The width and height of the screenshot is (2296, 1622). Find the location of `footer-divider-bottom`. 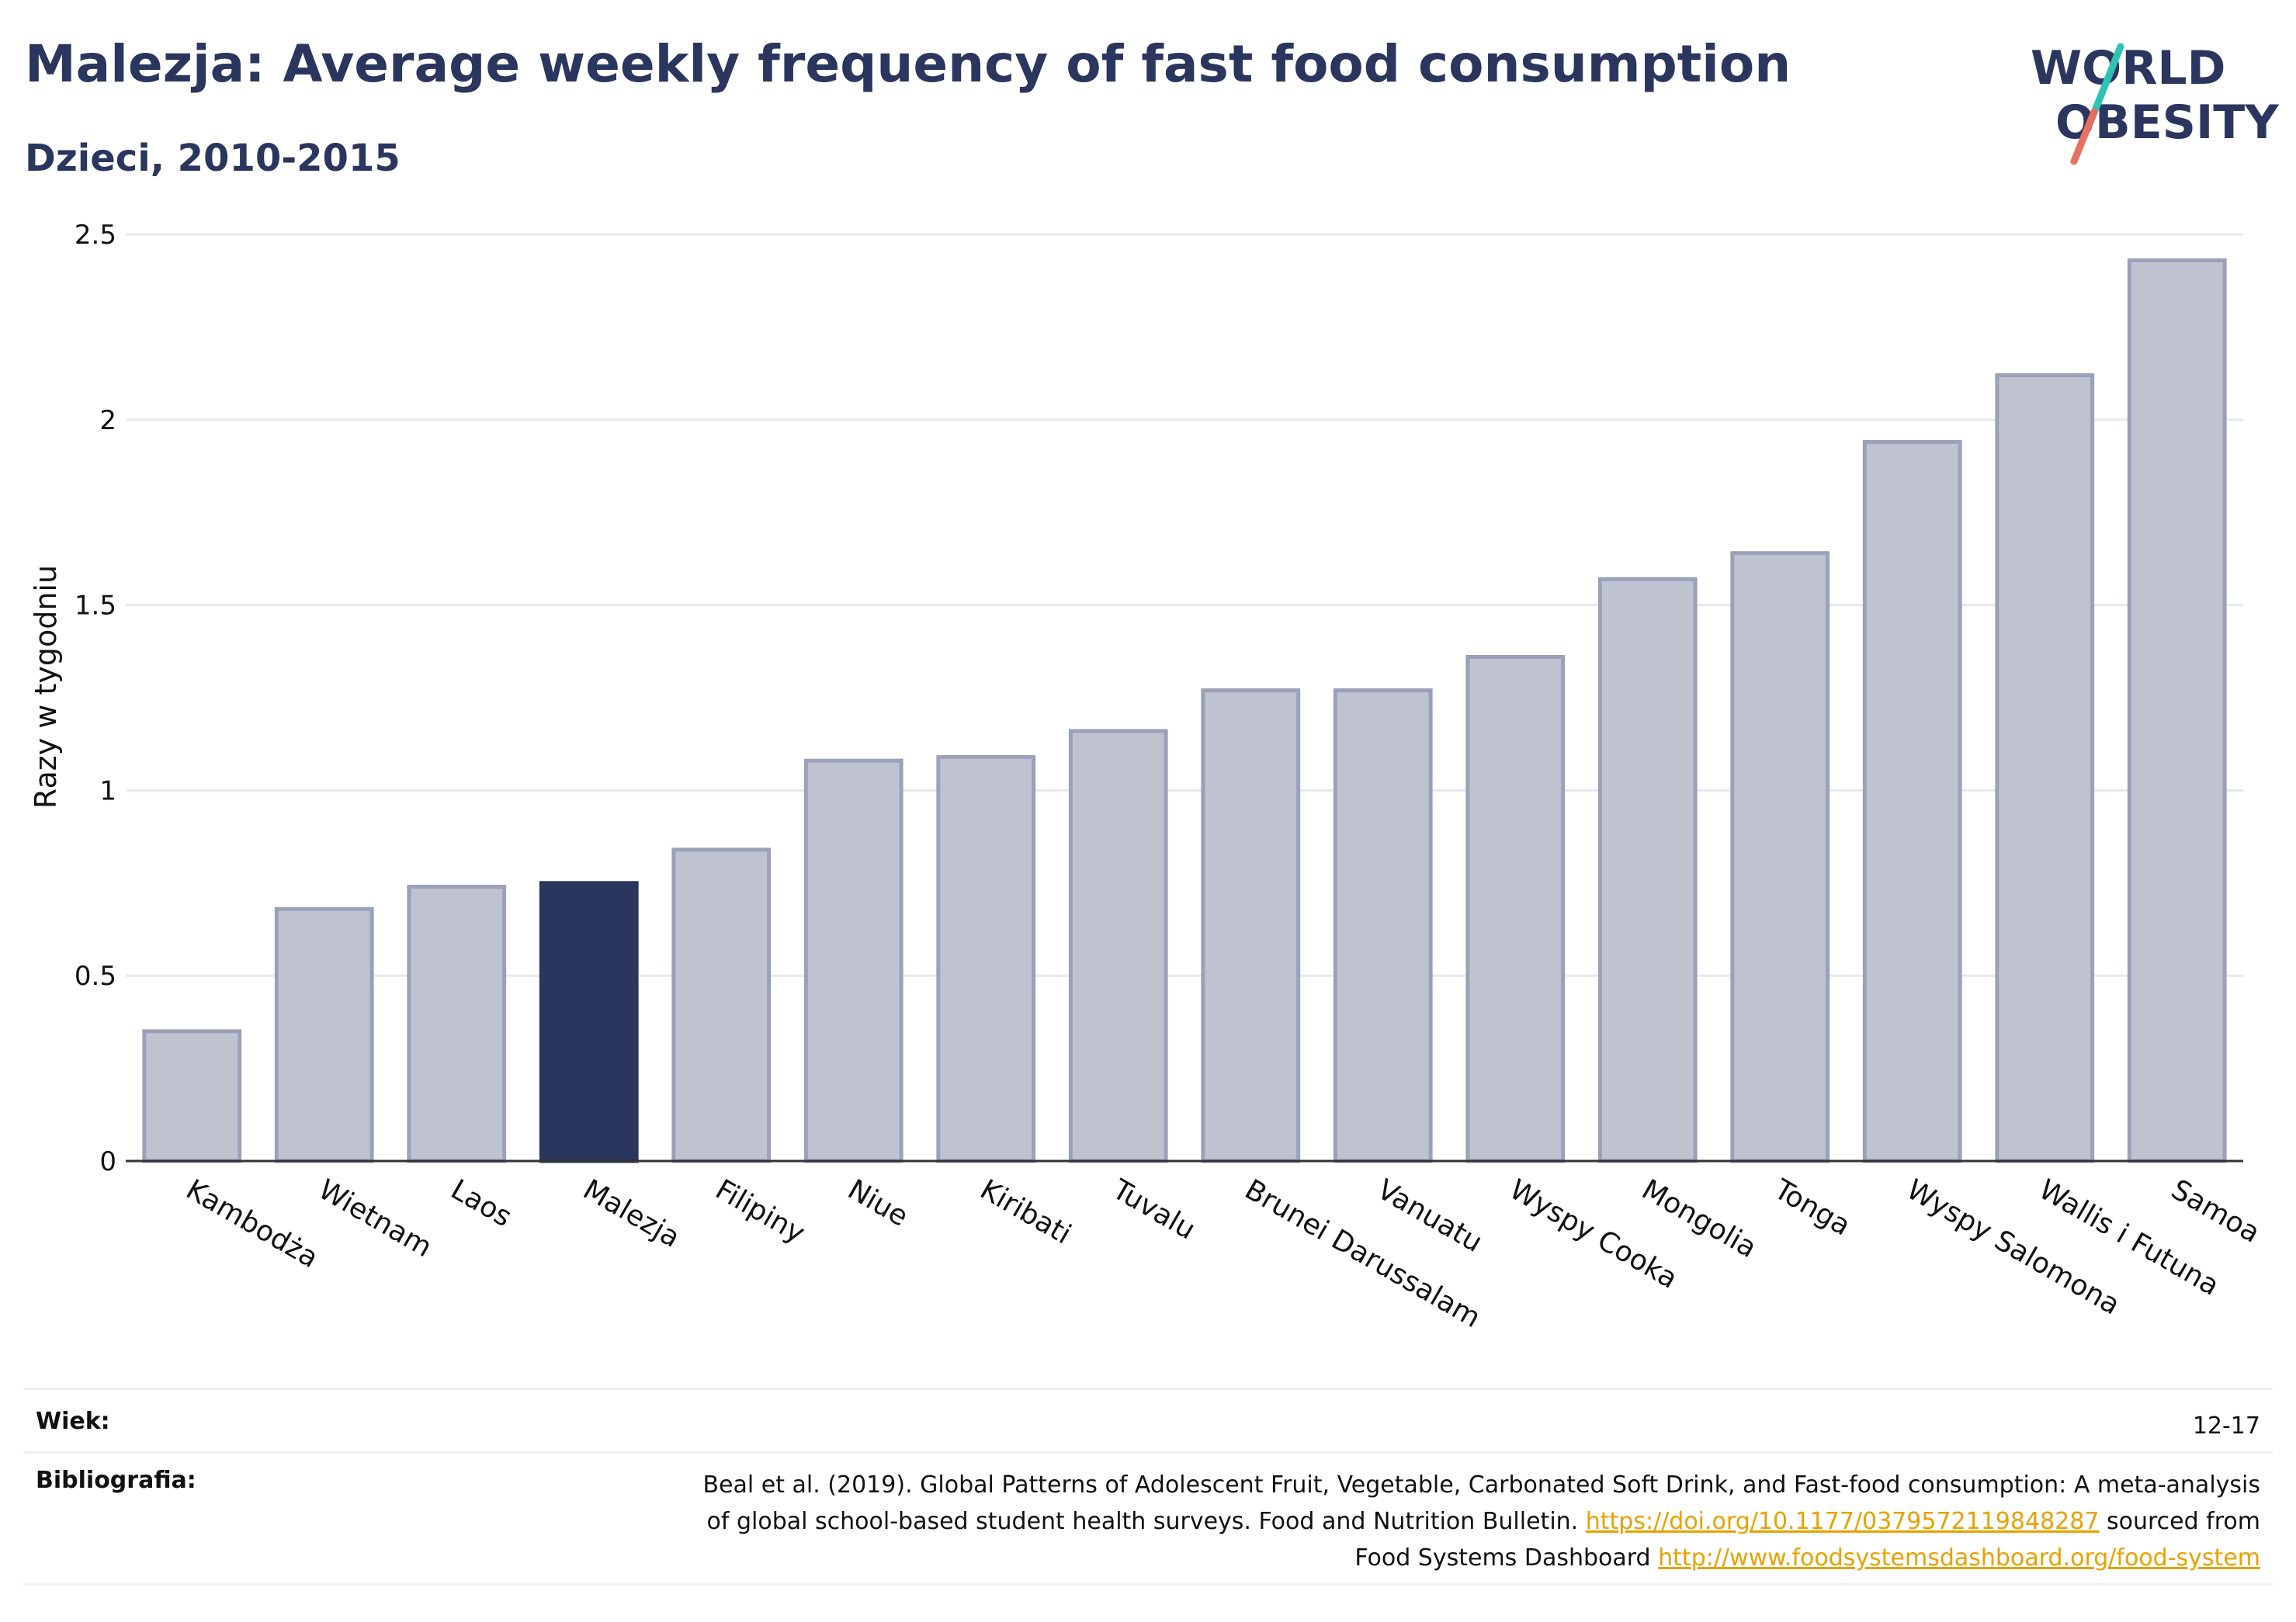

footer-divider-bottom is located at coordinates (1148, 1585).